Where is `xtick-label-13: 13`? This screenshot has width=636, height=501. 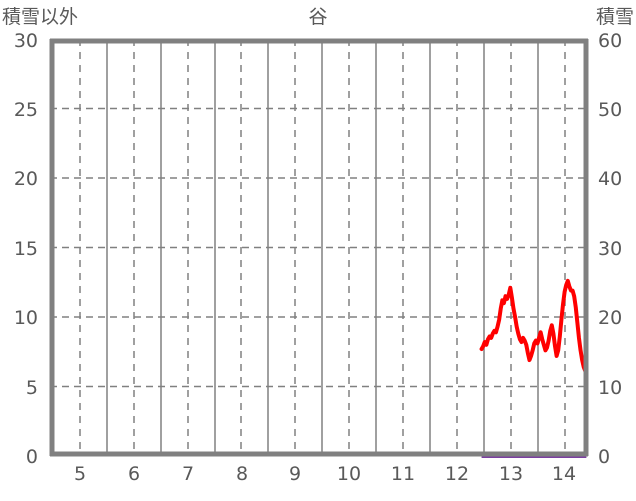
xtick-label-13: 13 is located at coordinates (511, 474).